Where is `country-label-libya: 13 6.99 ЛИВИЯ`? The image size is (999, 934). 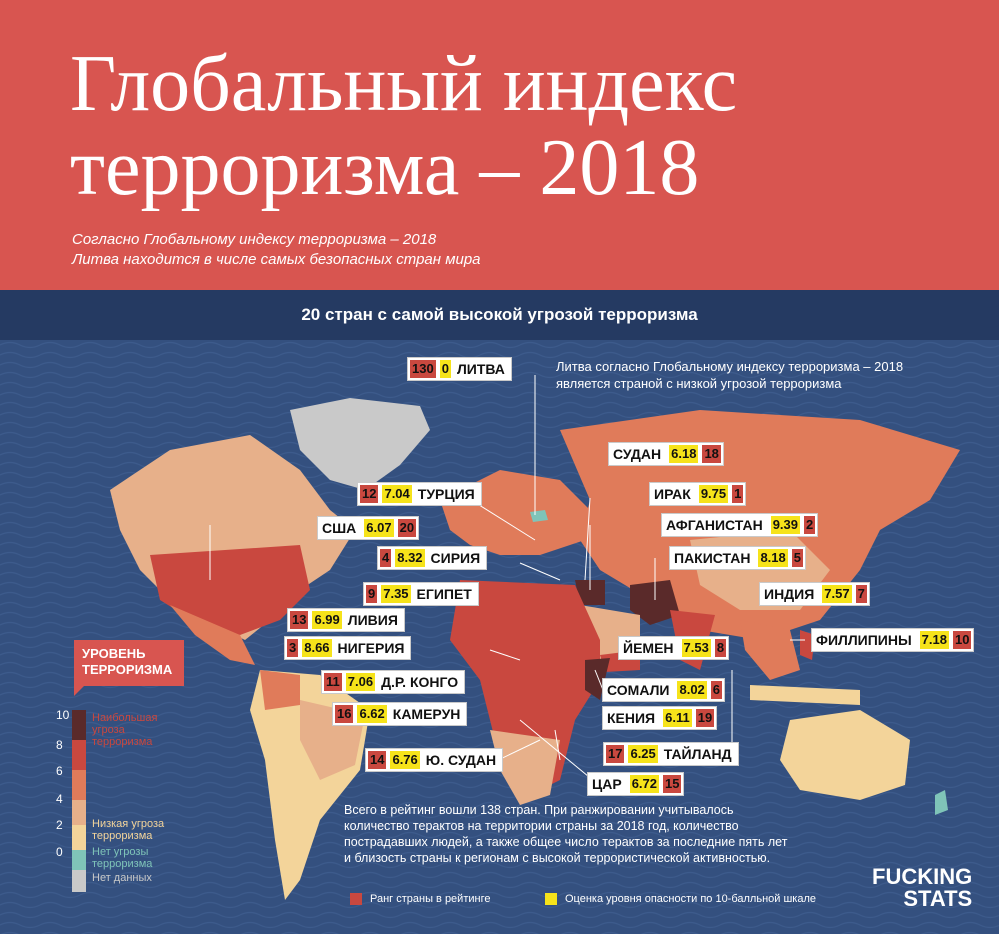
country-label-libya: 13 6.99 ЛИВИЯ is located at coordinates (346, 620).